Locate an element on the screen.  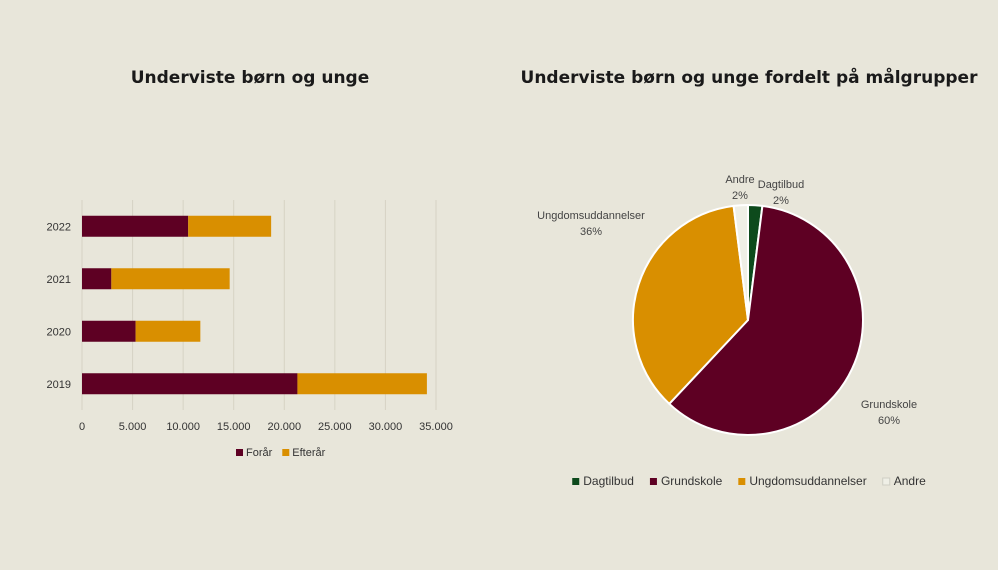
pie-data-label: Andre is located at coordinates (739, 180).